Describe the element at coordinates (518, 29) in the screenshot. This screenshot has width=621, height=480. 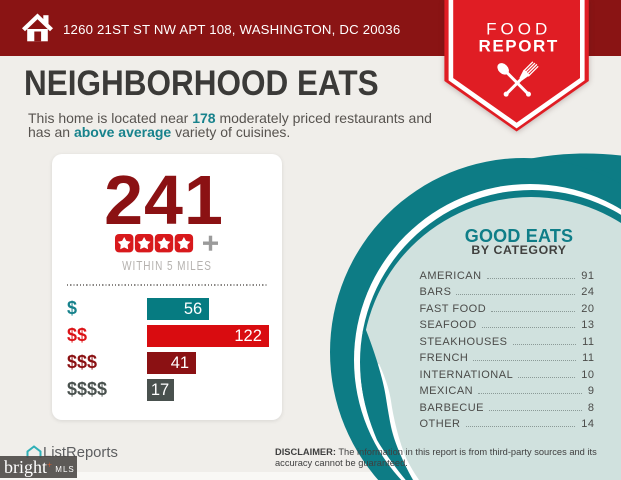
I see `svg-text: FOOD` at that location.